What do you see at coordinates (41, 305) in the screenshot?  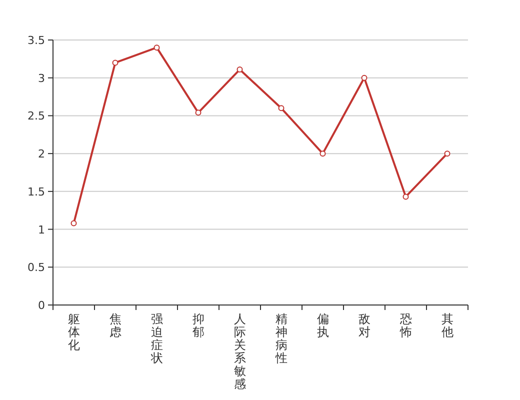 I see `y-tick-label: 0` at bounding box center [41, 305].